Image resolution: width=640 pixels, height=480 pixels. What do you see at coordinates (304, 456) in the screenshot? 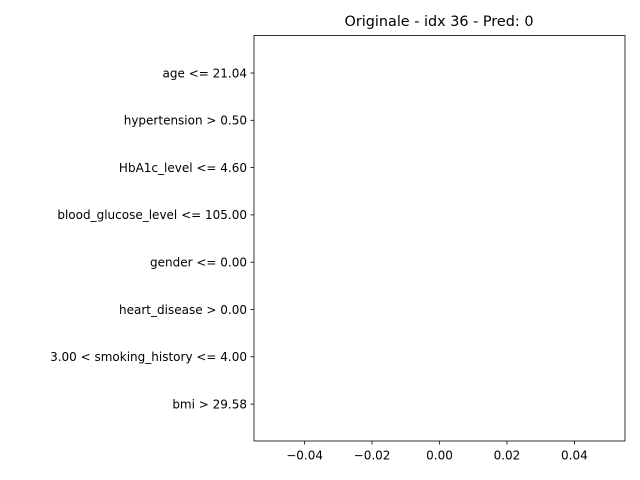
I see `x-tick-label: −0.04` at bounding box center [304, 456].